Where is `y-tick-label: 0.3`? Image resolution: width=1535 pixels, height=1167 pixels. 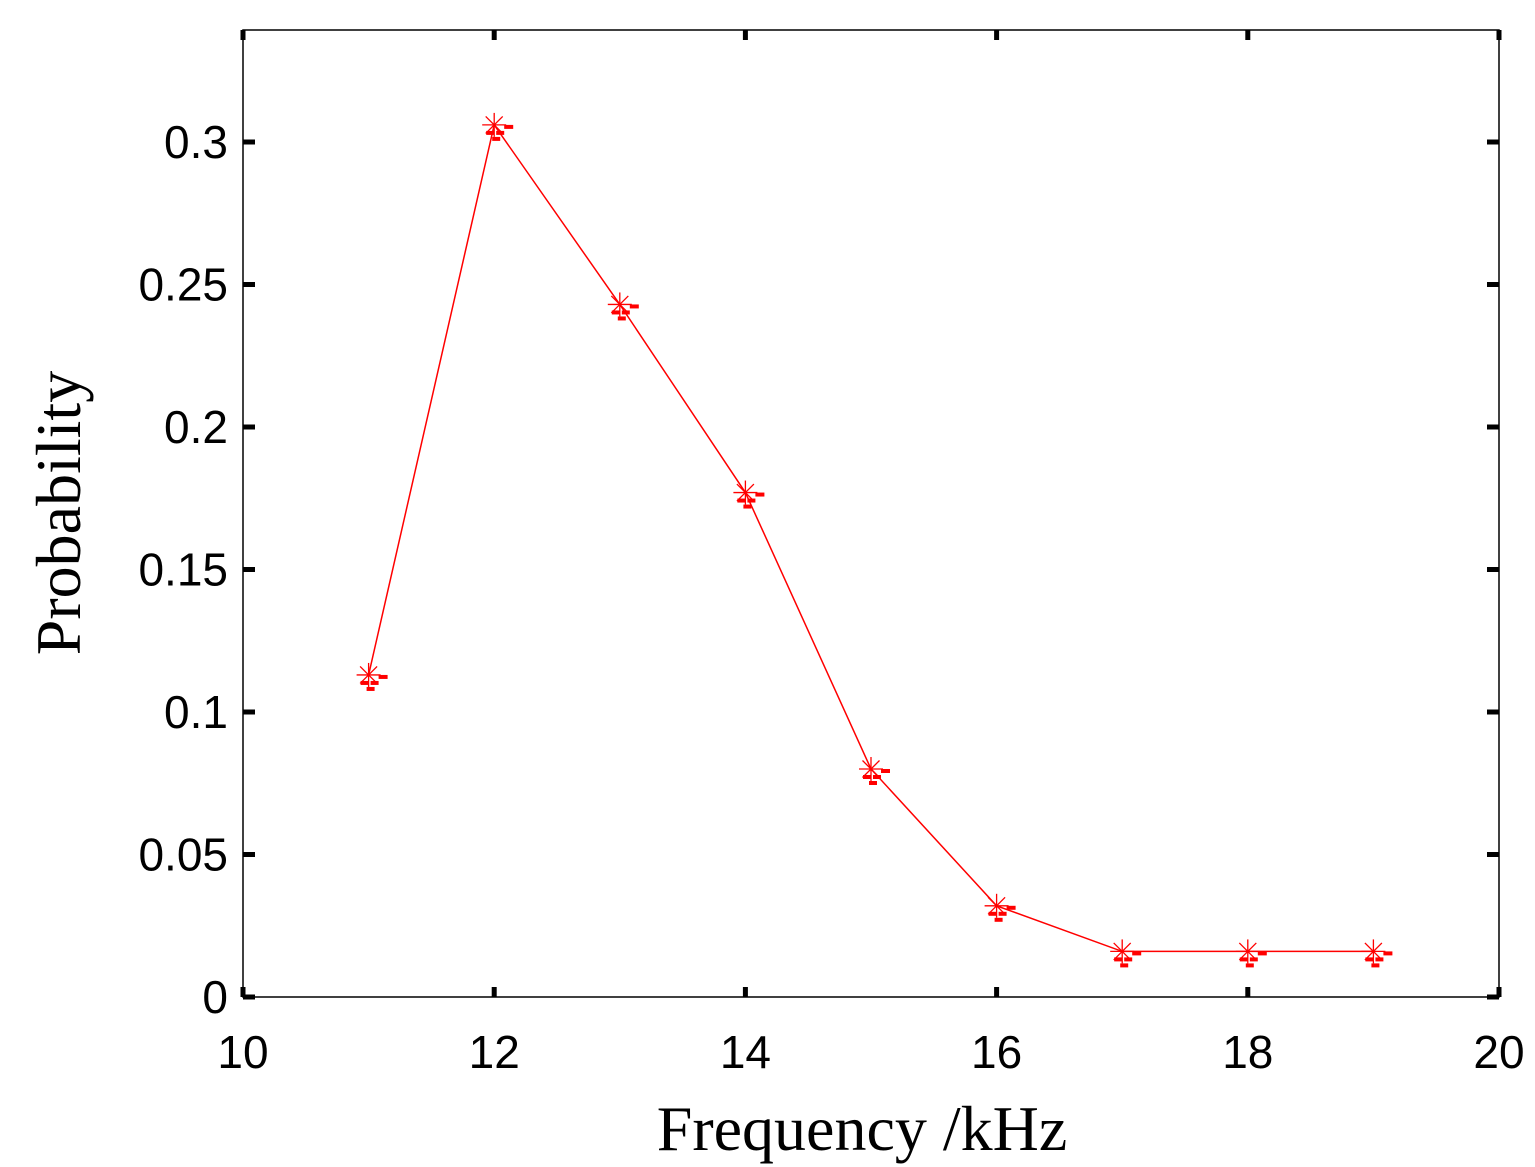 y-tick-label: 0.3 is located at coordinates (196, 142).